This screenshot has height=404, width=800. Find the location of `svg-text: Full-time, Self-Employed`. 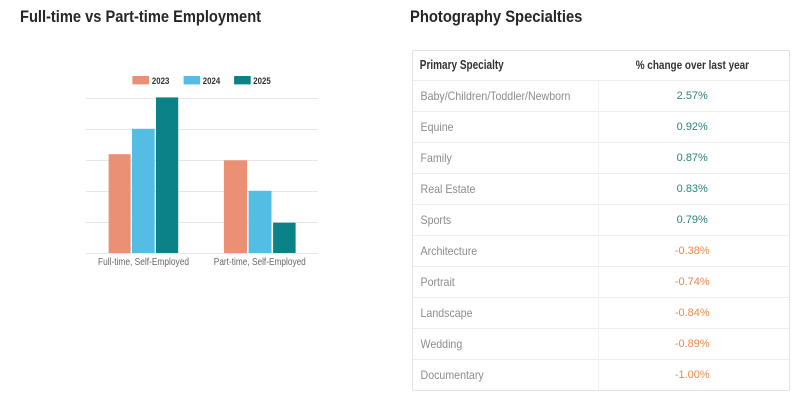

svg-text: Full-time, Self-Employed is located at coordinates (143, 262).